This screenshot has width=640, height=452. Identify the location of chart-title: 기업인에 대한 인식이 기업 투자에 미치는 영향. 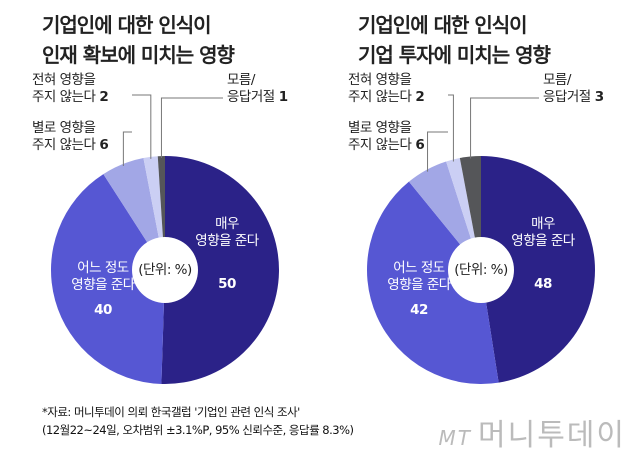
(454, 40).